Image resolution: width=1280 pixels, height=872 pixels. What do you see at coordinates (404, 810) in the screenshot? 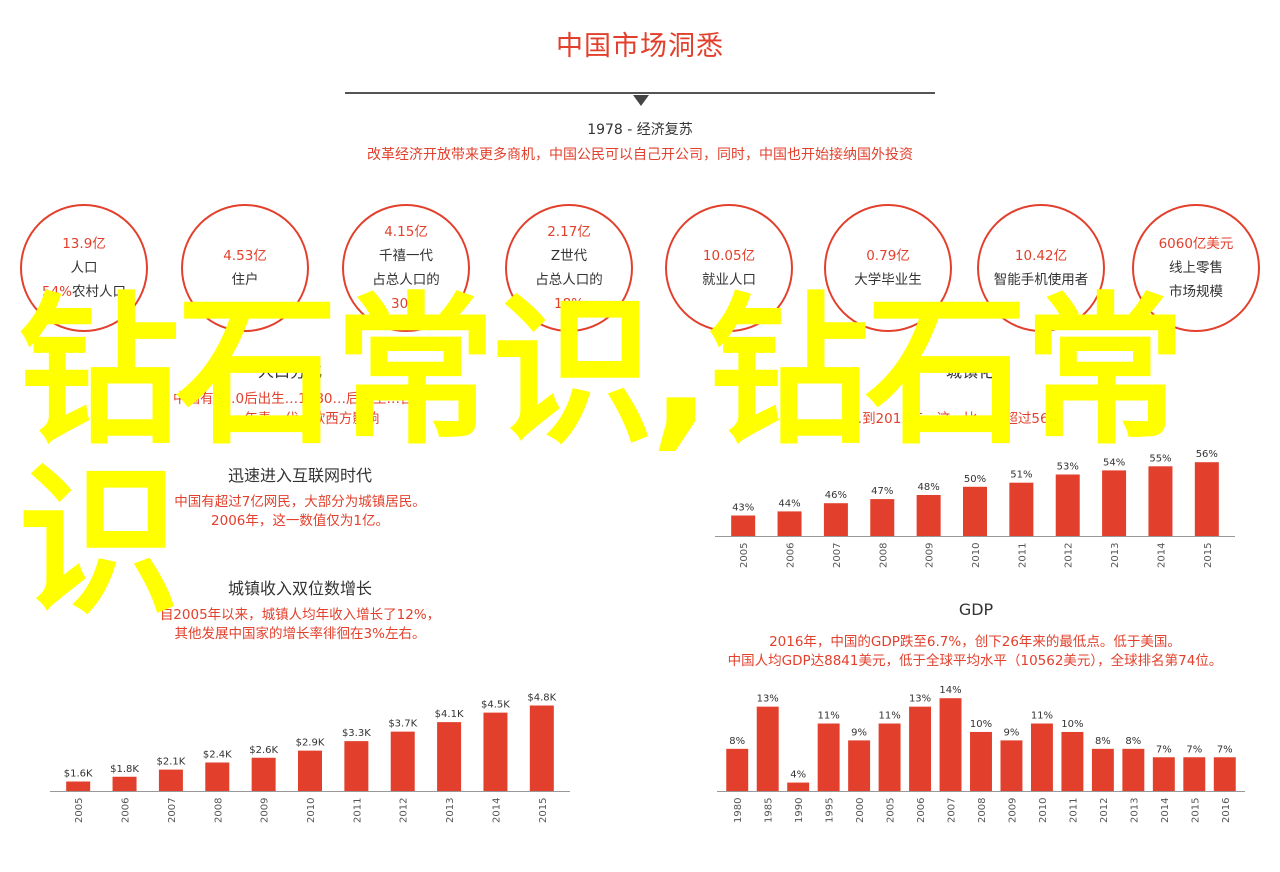
I see `x-tick-label: 2012` at bounding box center [404, 810].